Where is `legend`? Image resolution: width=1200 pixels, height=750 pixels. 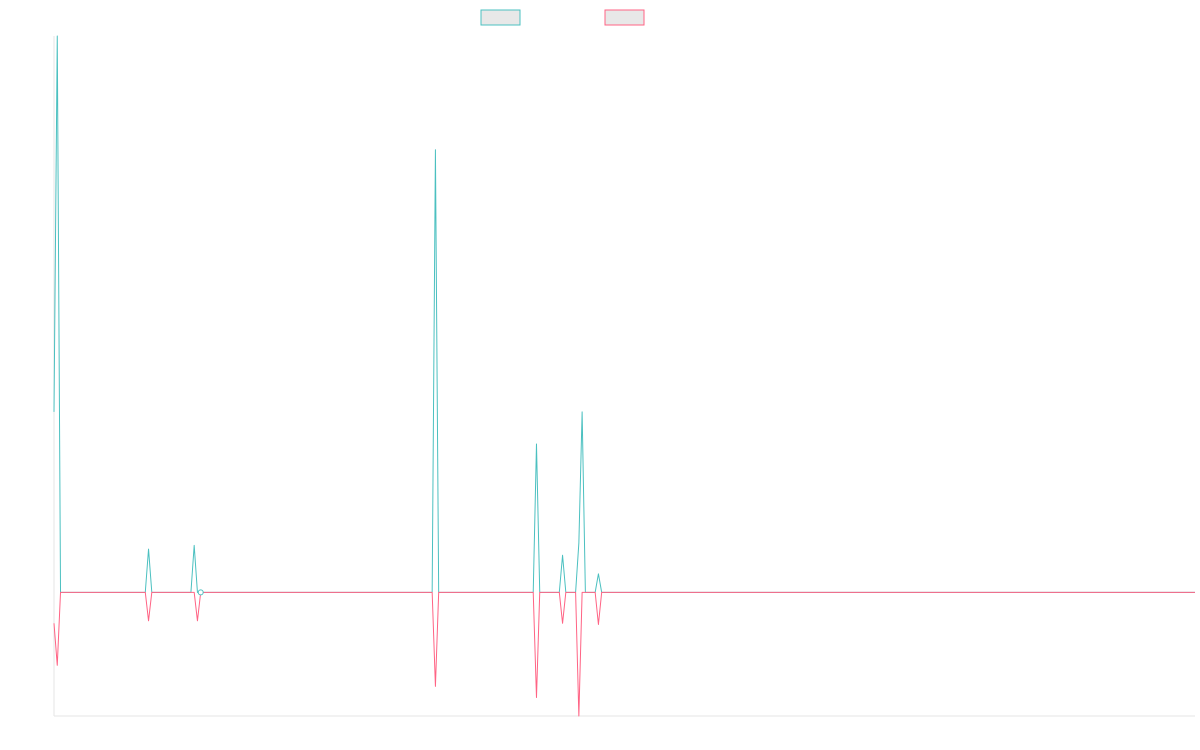
legend is located at coordinates (562, 17).